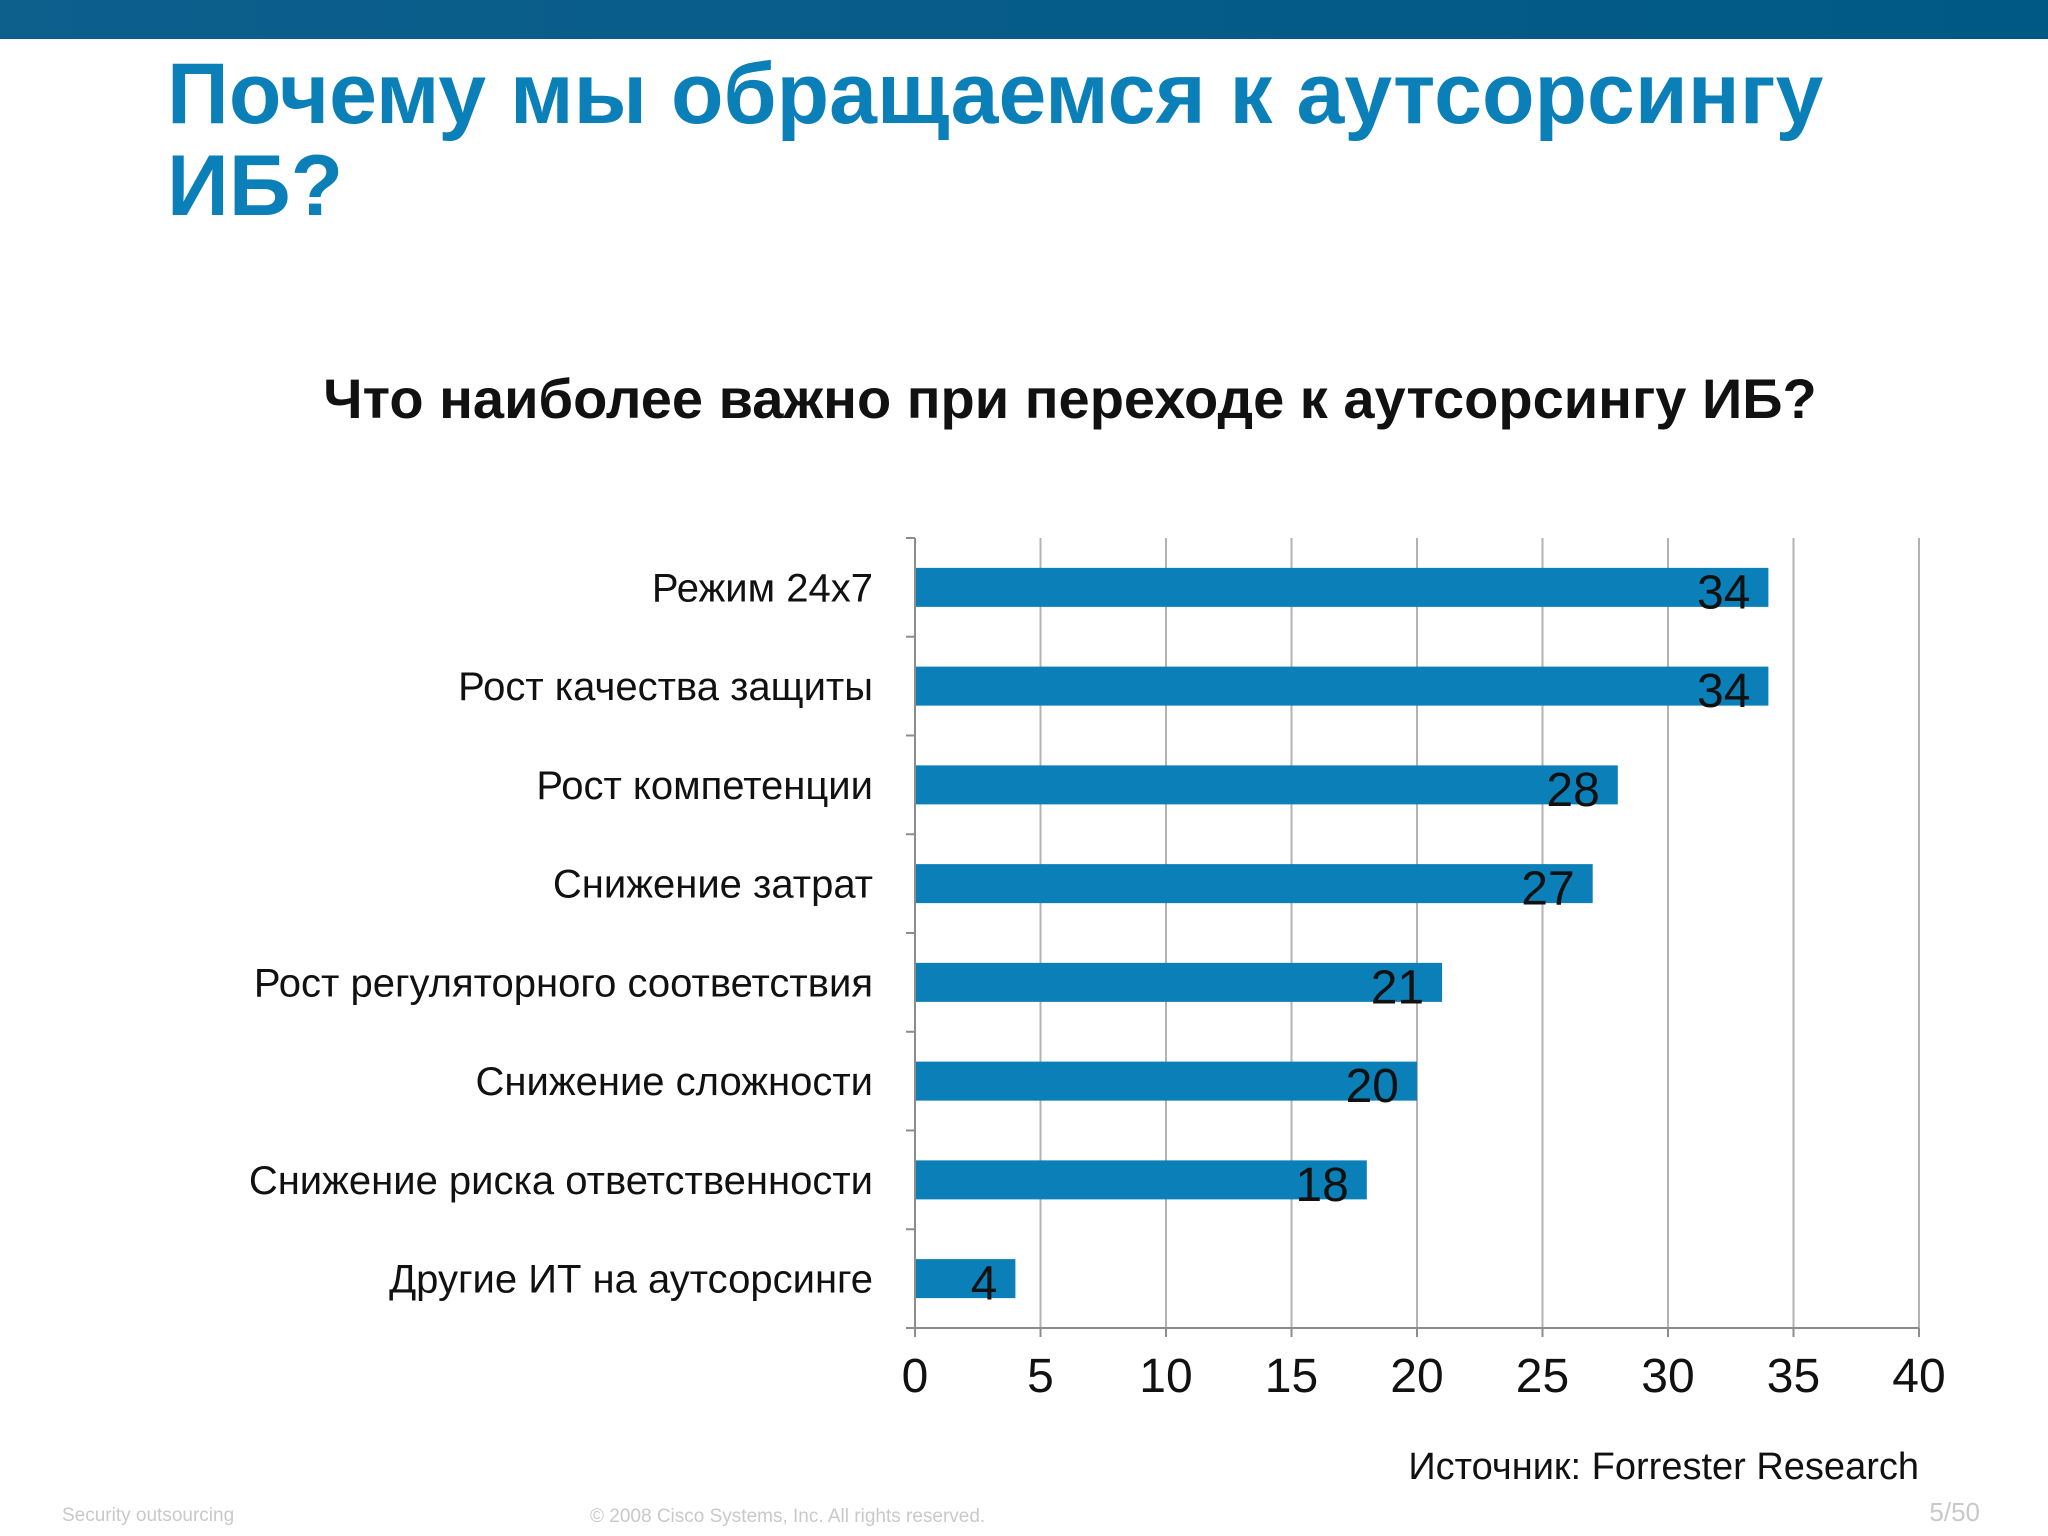  Describe the element at coordinates (1667, 1376) in the screenshot. I see `x-tick-label: 30` at that location.